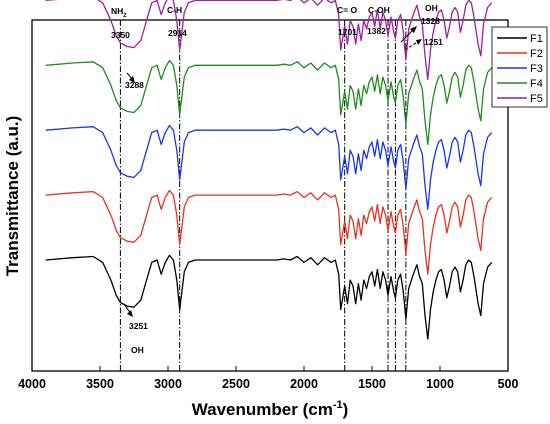 The image size is (550, 424). Describe the element at coordinates (430, 21) in the screenshot. I see `annotation-oh-top-wavenumber: 1328` at that location.